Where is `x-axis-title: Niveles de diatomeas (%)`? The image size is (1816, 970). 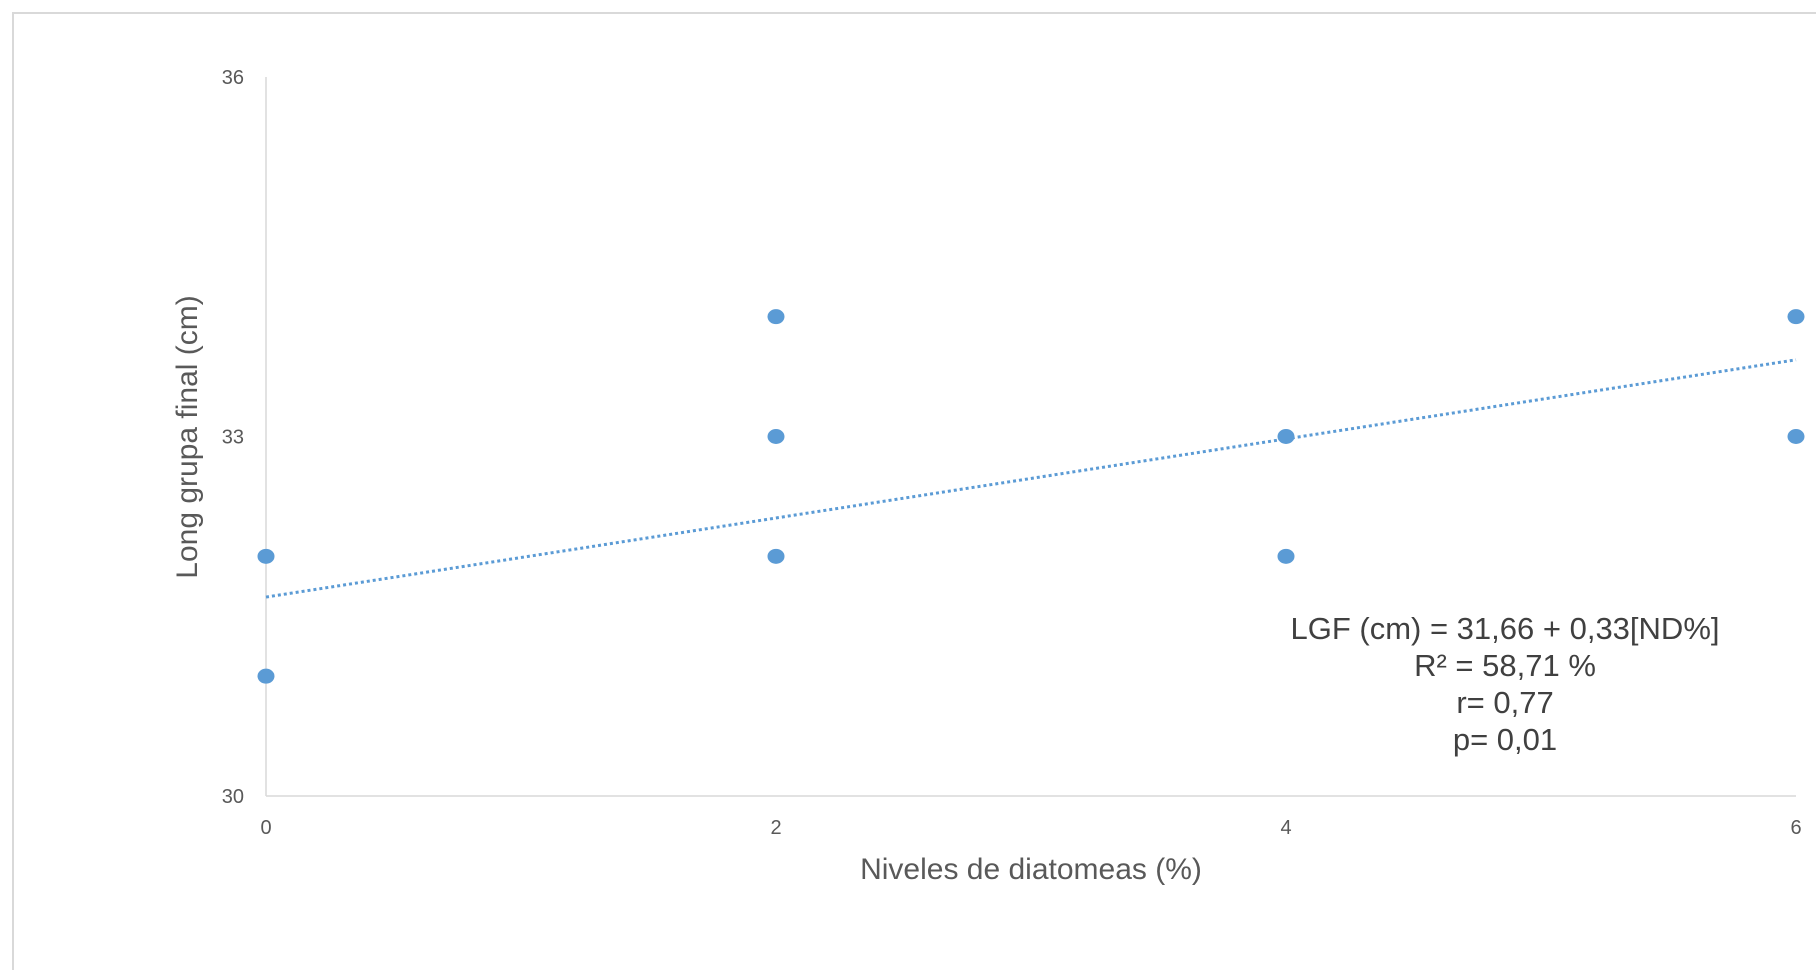 x-axis-title: Niveles de diatomeas (%) is located at coordinates (1031, 869).